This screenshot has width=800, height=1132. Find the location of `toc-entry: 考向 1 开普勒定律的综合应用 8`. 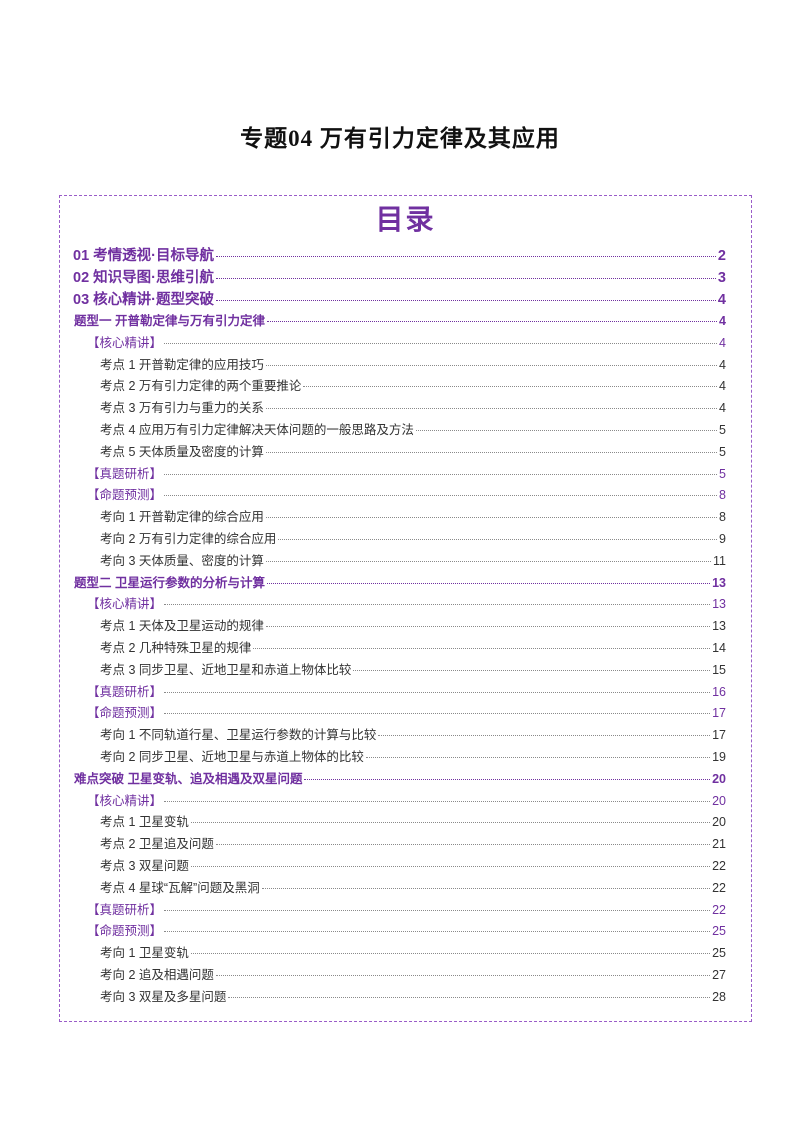

toc-entry: 考向 1 开普勒定律的综合应用 8 is located at coordinates (405, 517).